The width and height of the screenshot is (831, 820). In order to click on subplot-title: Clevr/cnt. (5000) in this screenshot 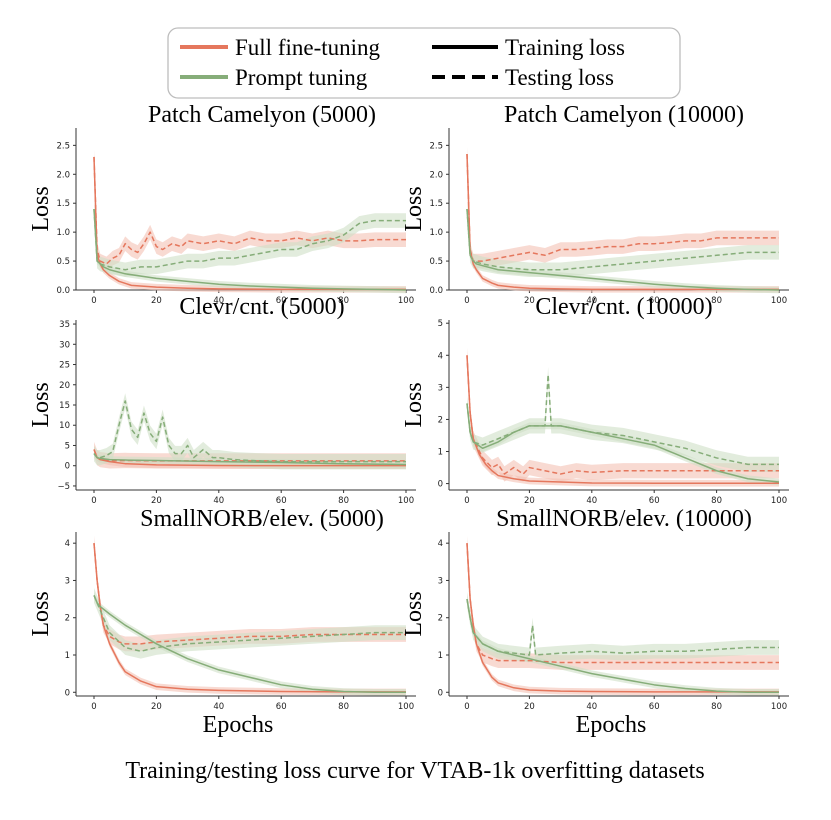, I will do `click(261, 307)`.